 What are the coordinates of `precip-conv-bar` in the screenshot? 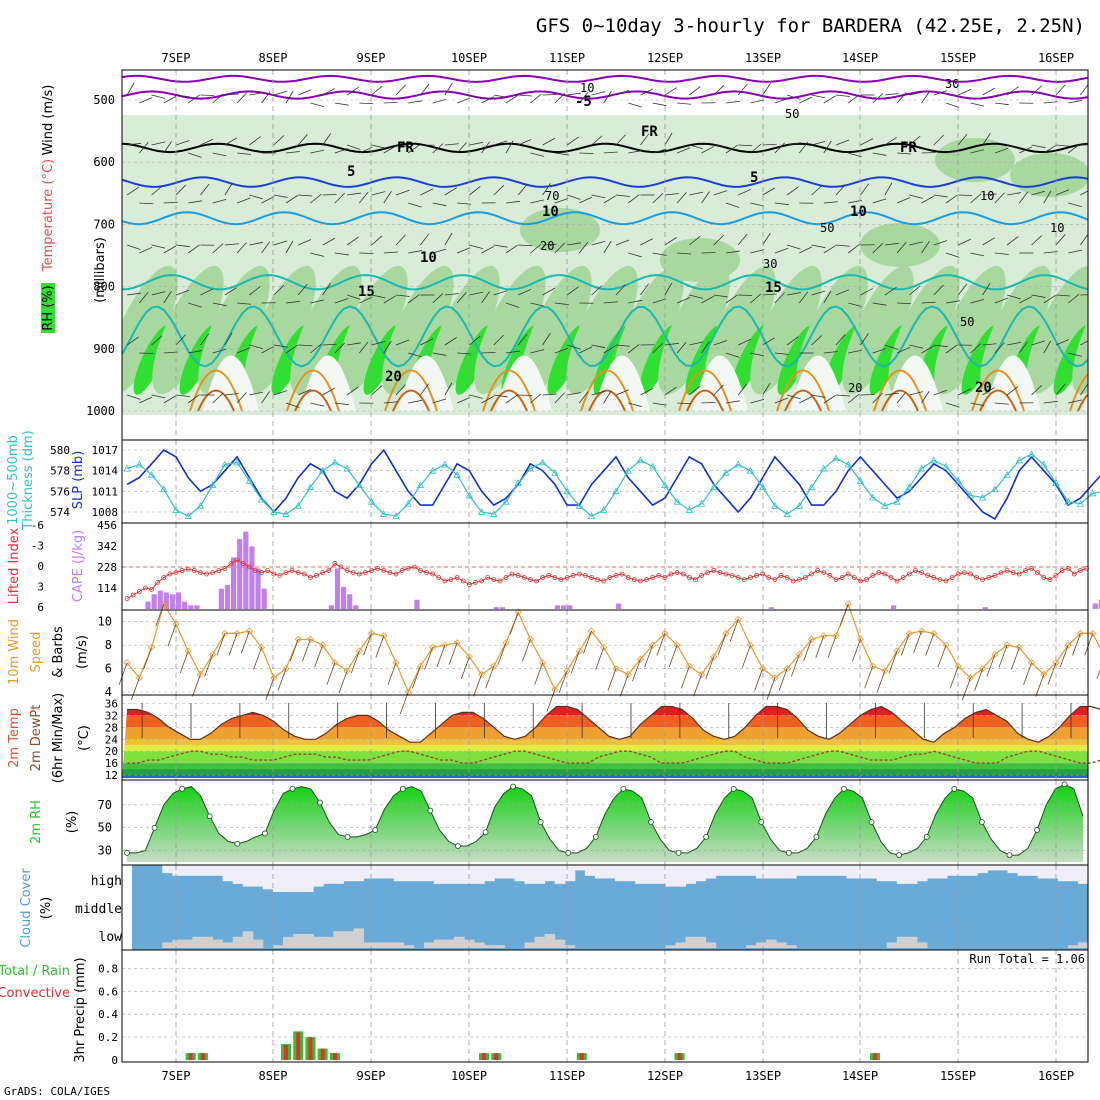 It's located at (202, 1056).